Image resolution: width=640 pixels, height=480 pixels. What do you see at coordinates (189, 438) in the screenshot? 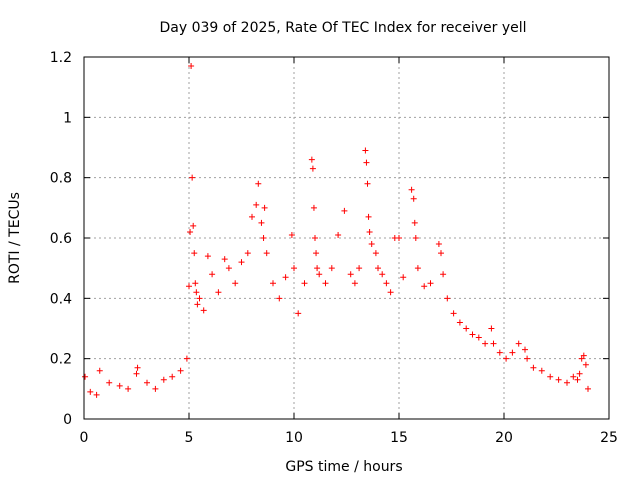
I see `x-tick-label: 5` at bounding box center [189, 438].